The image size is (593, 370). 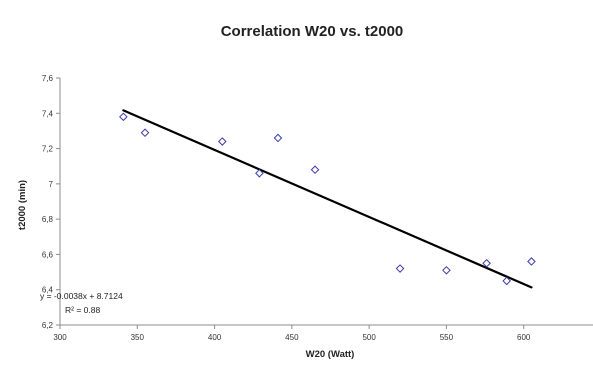 What do you see at coordinates (51, 184) in the screenshot?
I see `y-tick-label: 7` at bounding box center [51, 184].